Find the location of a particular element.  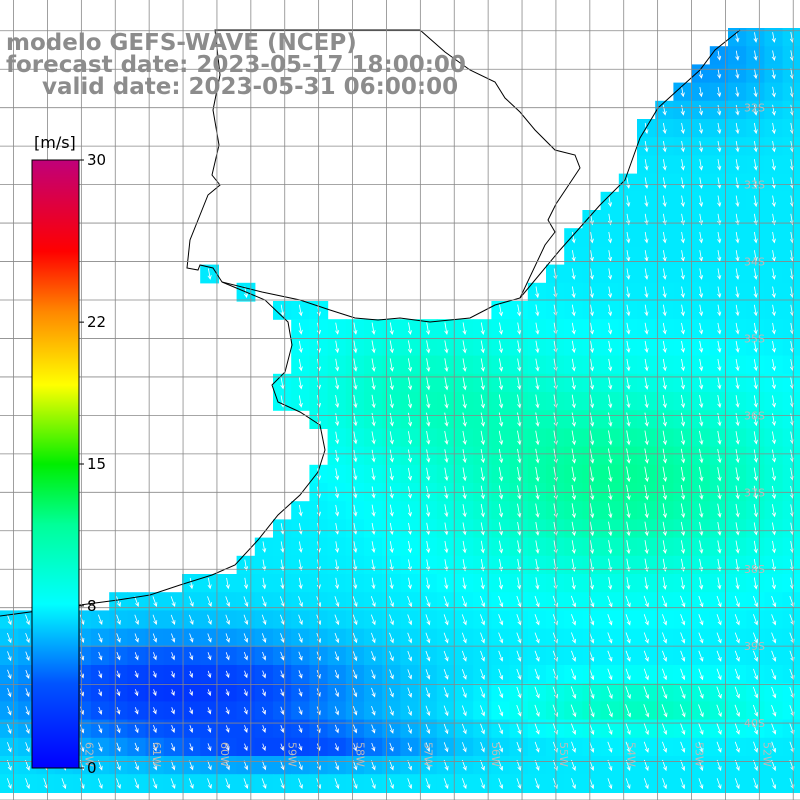

coastline-north is located at coordinates (630, 164).